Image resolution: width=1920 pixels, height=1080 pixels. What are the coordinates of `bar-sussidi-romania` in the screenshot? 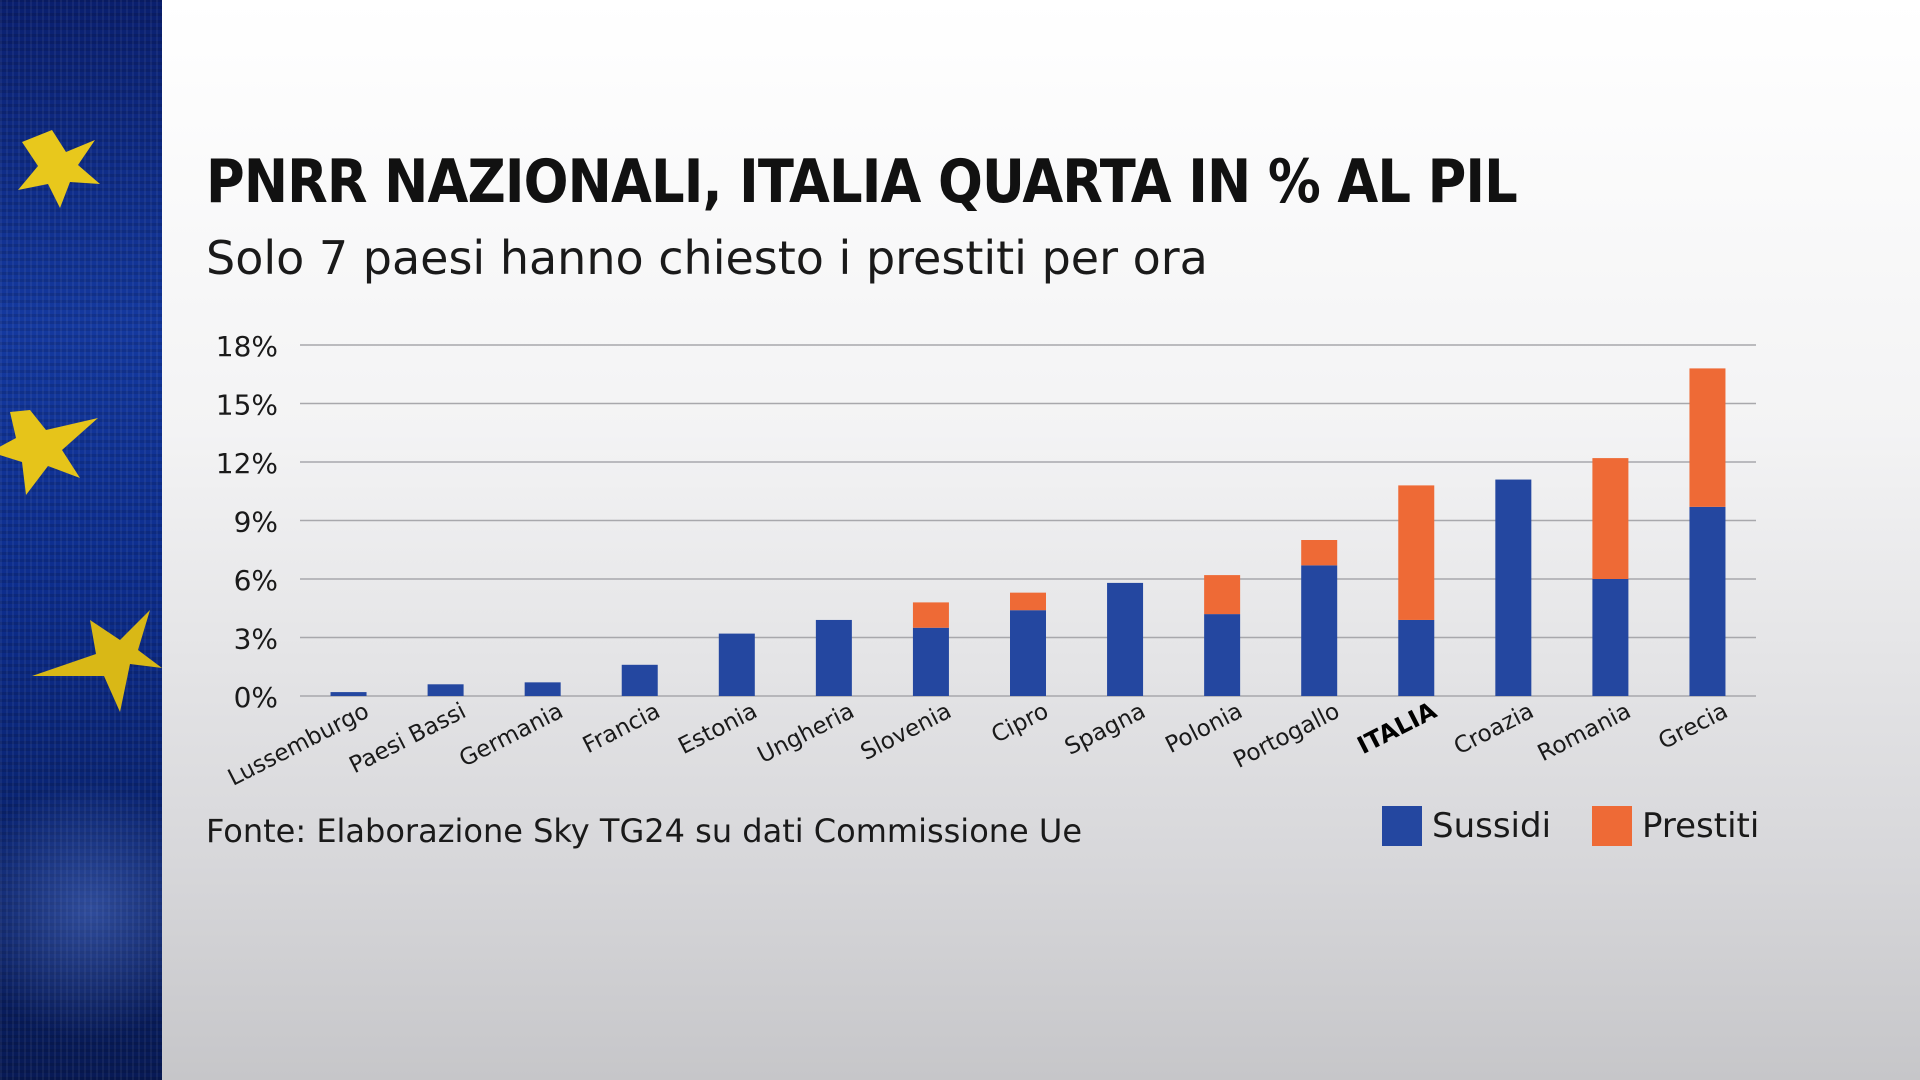 It's located at (1610, 637).